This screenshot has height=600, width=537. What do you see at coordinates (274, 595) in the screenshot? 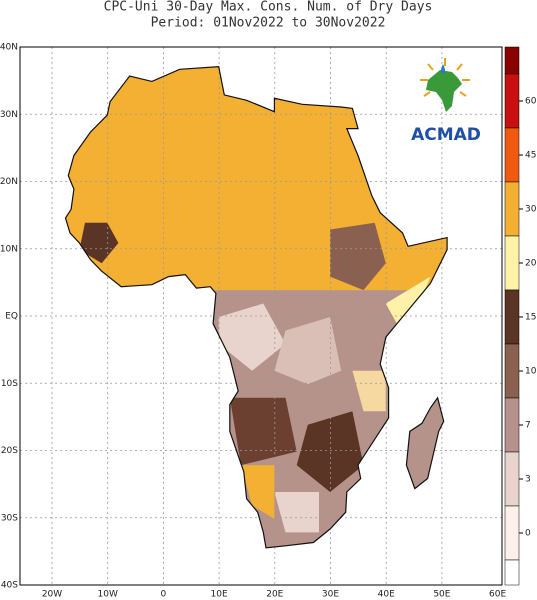
I see `lon-label: 20E` at bounding box center [274, 595].